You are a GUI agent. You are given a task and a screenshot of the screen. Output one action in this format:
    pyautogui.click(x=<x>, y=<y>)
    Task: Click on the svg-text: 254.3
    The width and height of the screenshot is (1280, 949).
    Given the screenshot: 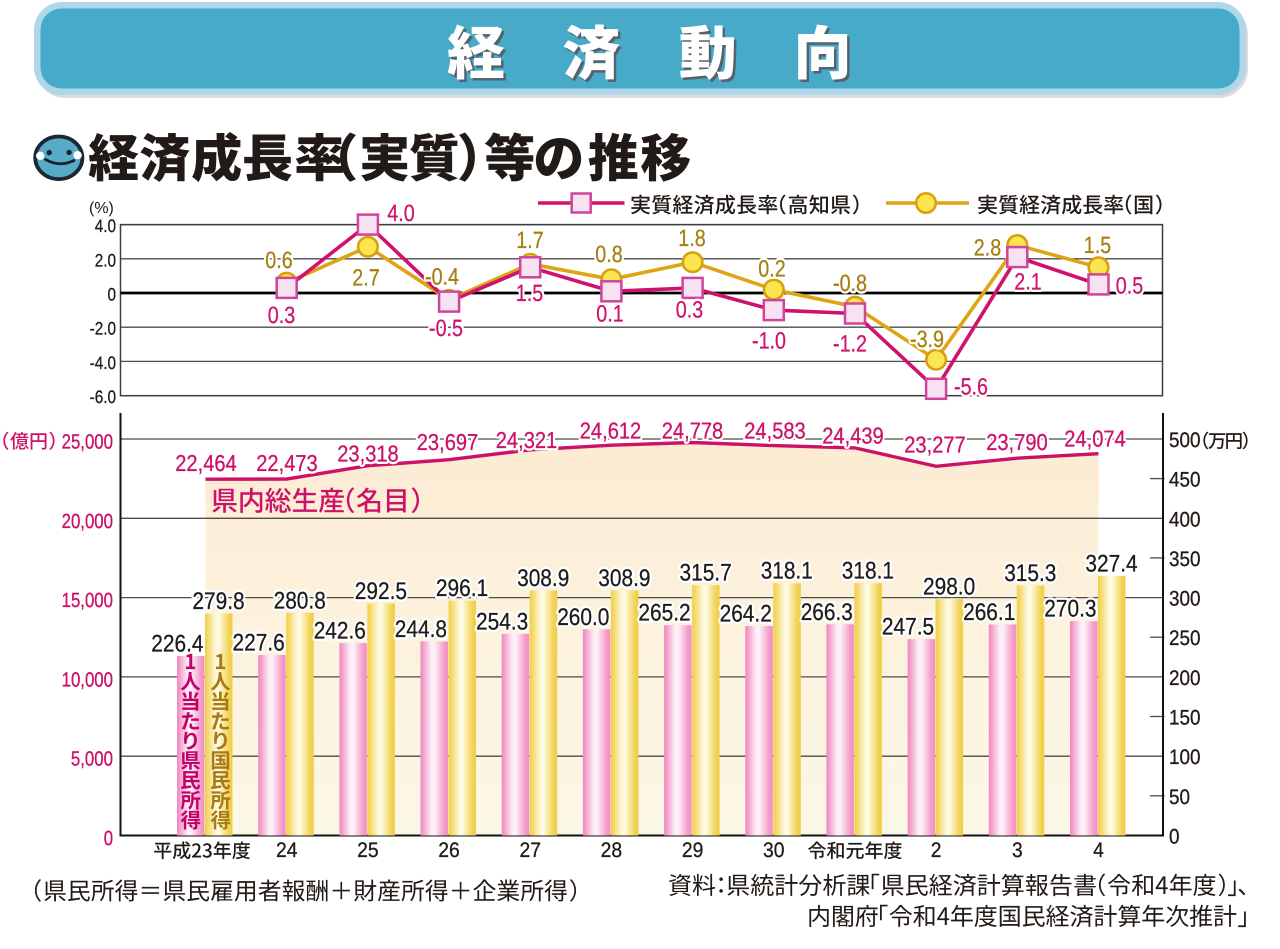 What is the action you would take?
    pyautogui.click(x=502, y=621)
    